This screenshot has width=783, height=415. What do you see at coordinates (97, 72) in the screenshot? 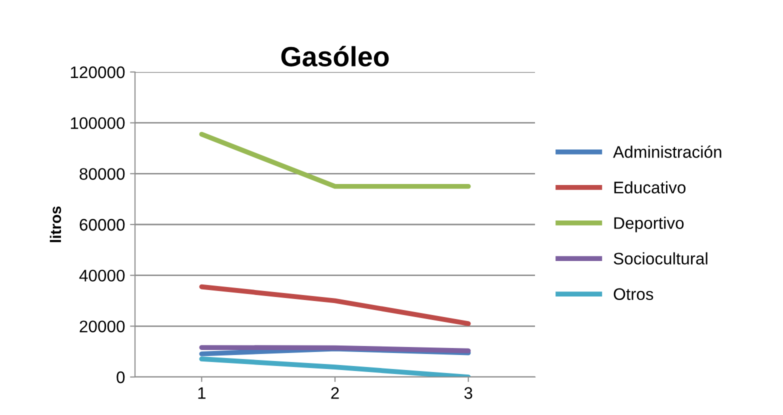
I see `y-tick-label: 120000` at bounding box center [97, 72].